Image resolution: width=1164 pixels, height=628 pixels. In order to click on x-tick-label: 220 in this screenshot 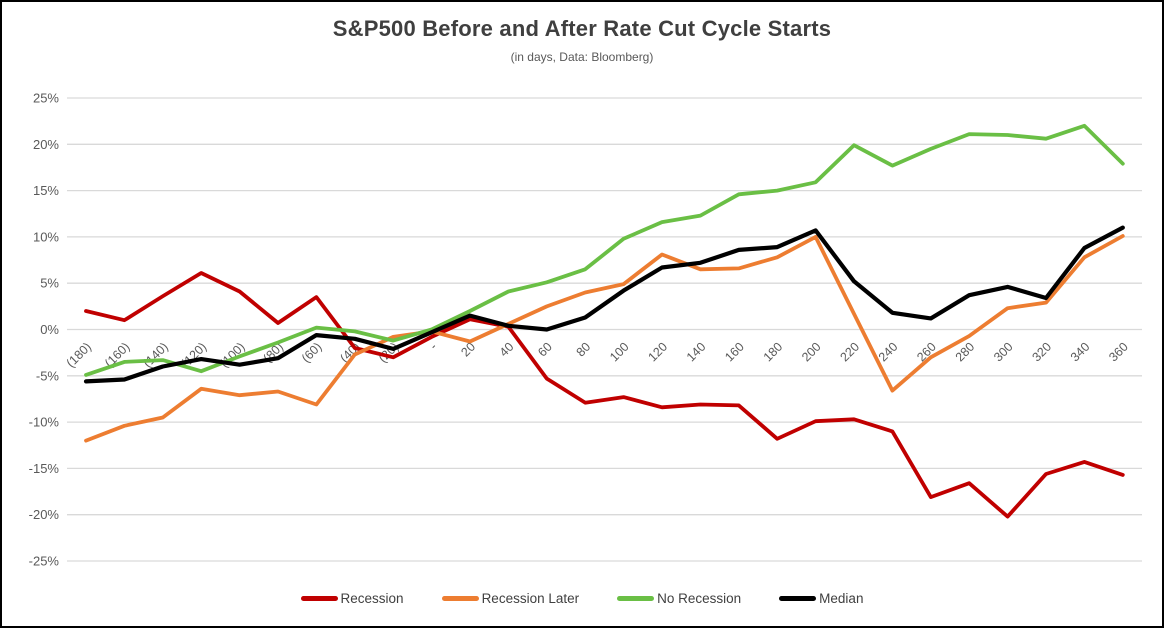, I will do `click(849, 352)`.